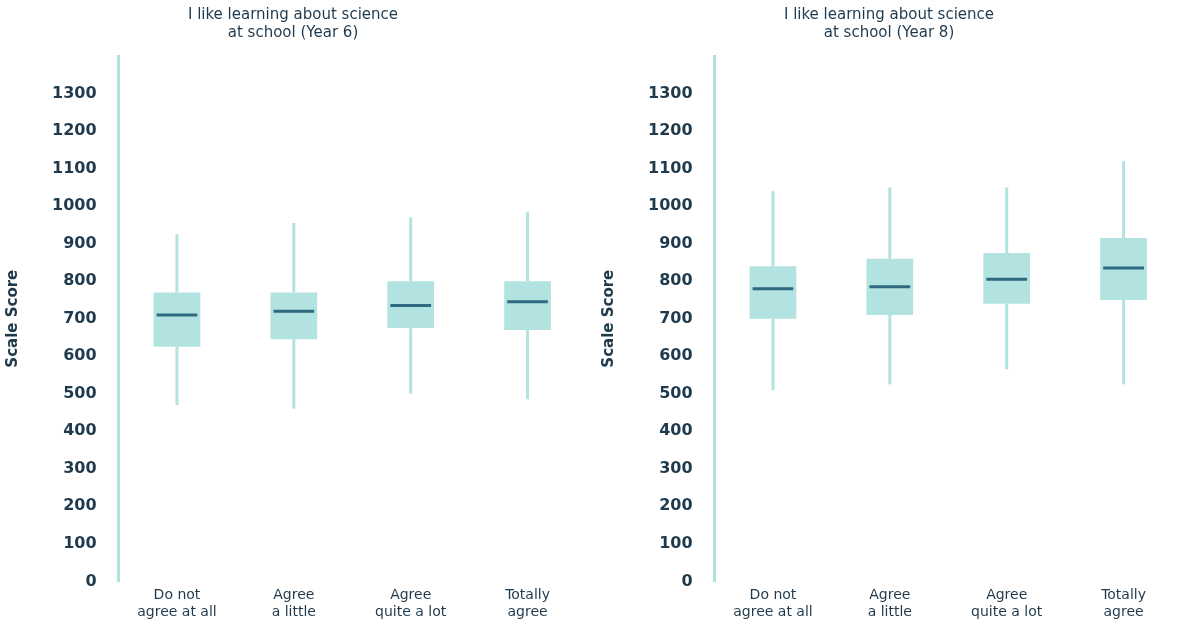 This screenshot has width=1192, height=627. What do you see at coordinates (889, 22) in the screenshot?
I see `chart-title: I like learning about science at school (Year 8)` at bounding box center [889, 22].